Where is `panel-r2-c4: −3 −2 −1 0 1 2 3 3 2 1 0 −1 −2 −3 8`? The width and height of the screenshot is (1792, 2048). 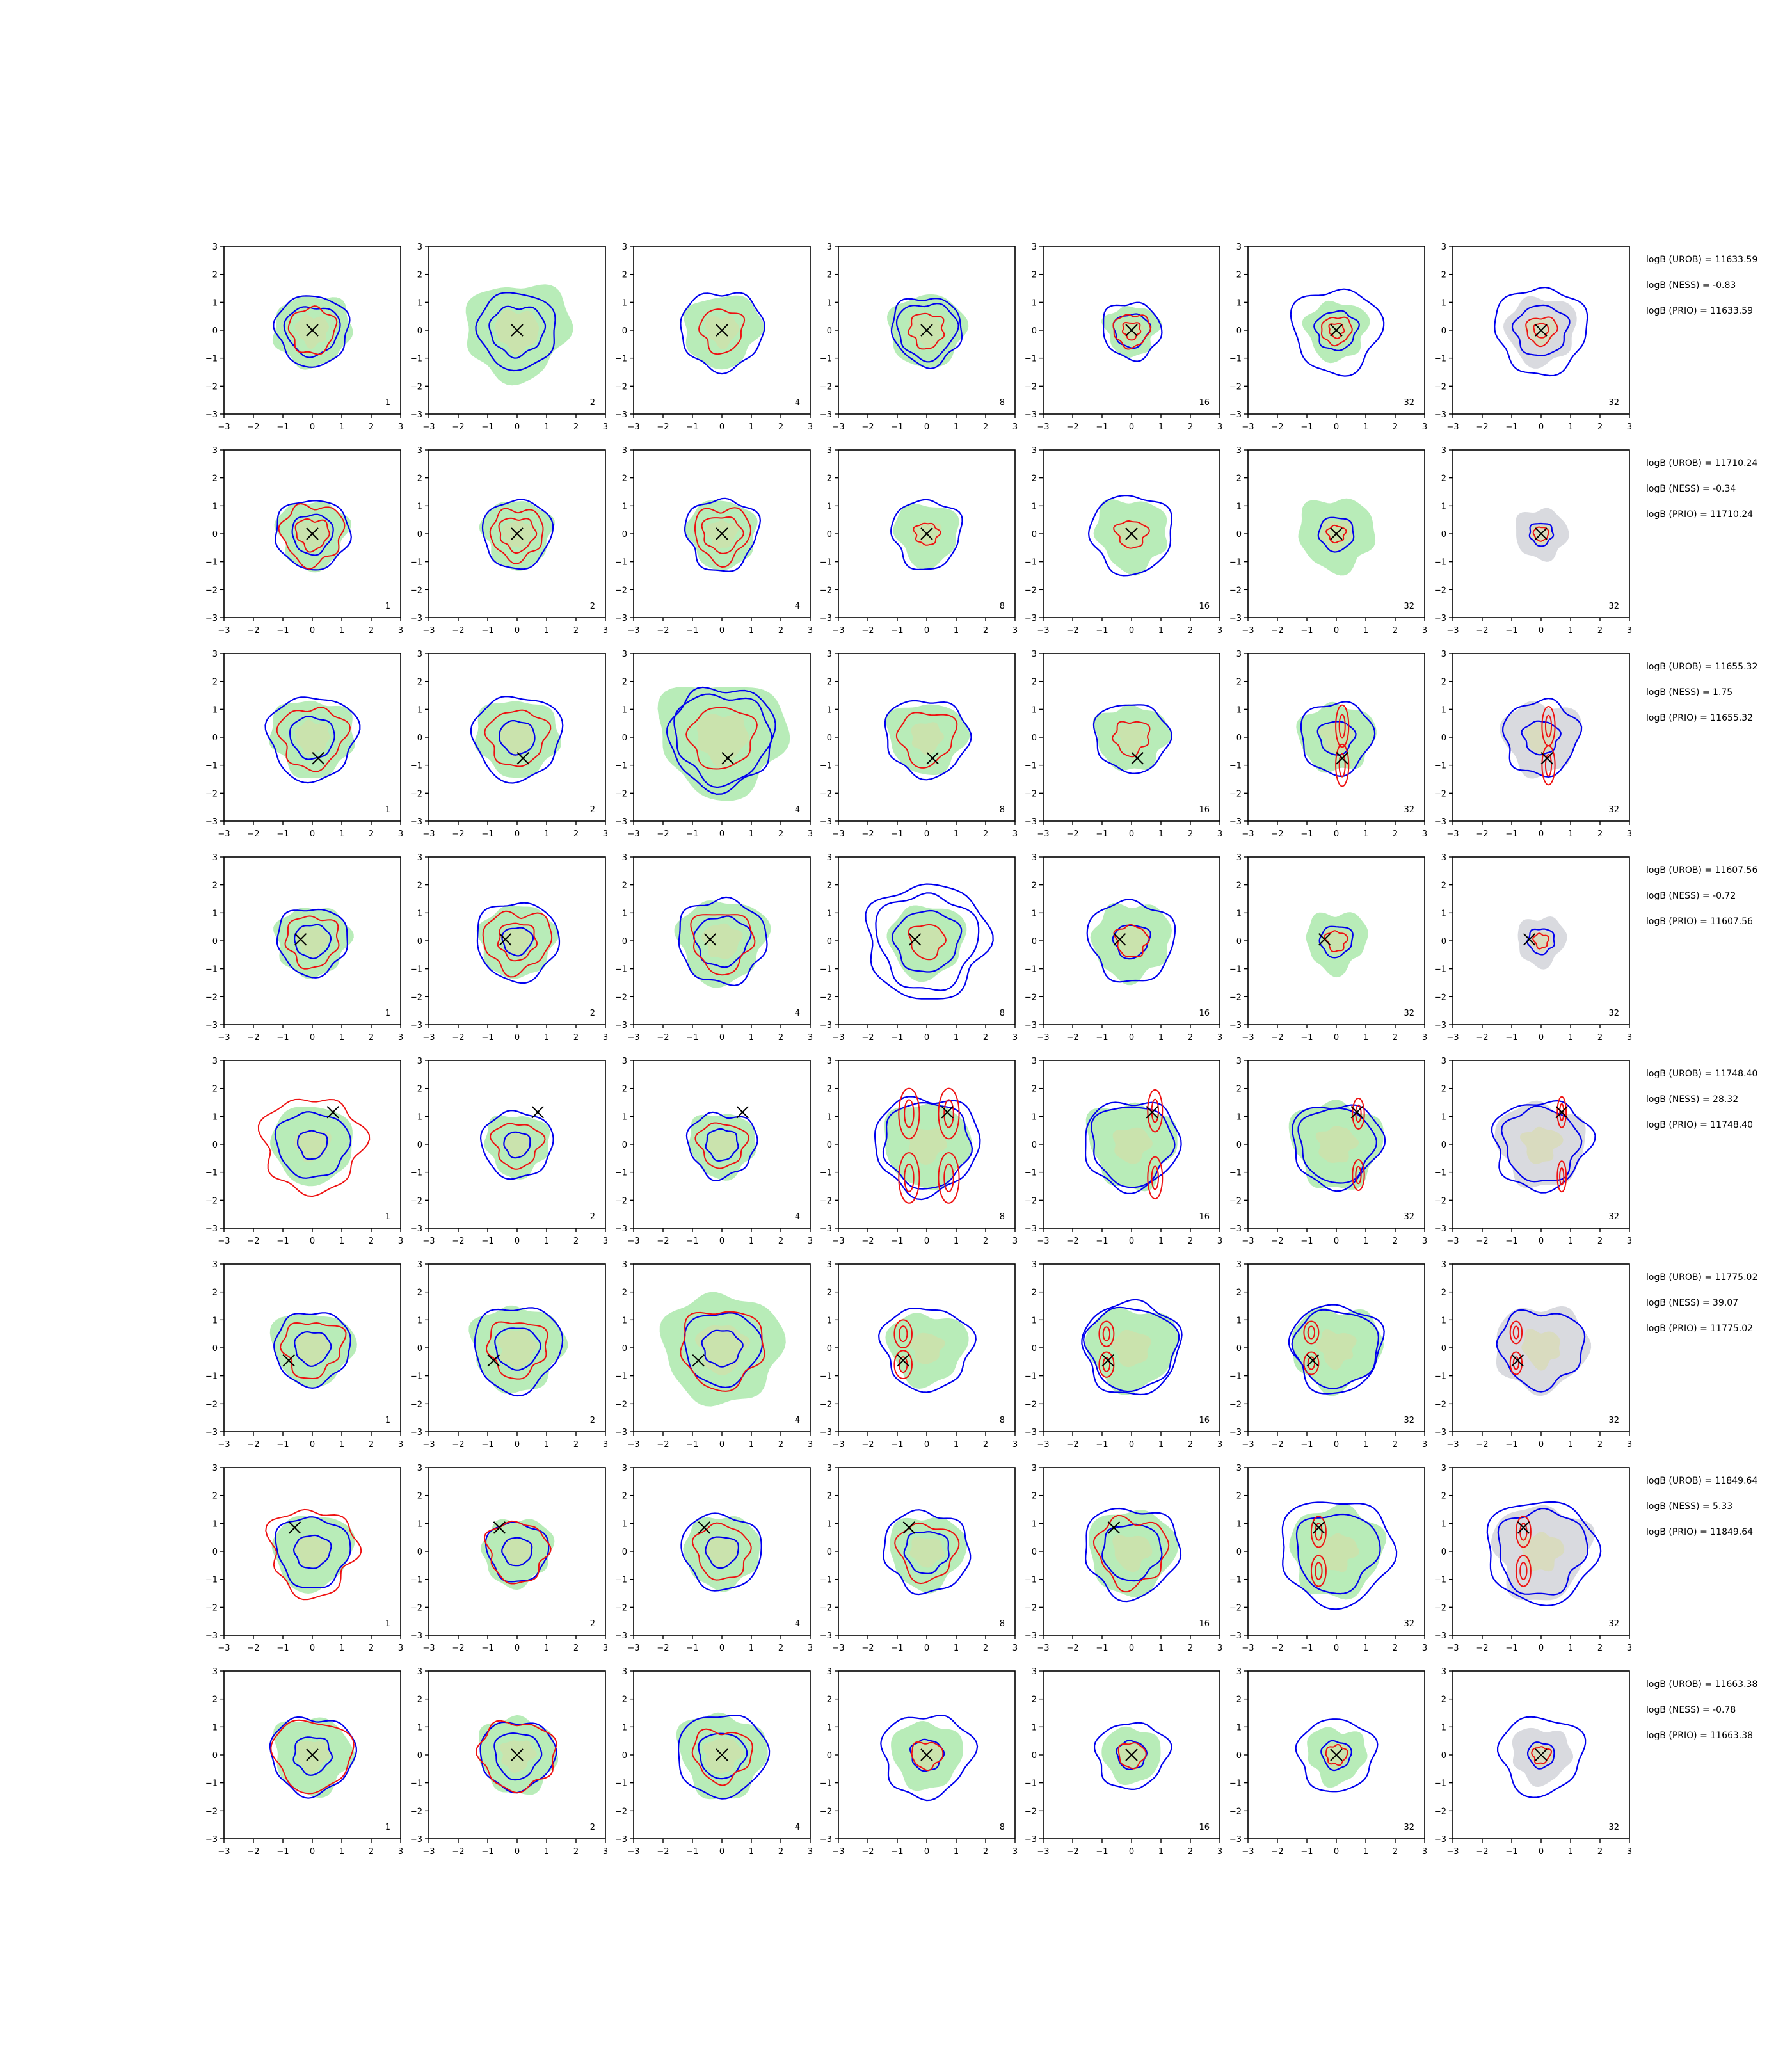
panel-r2-c4: −3 −2 −1 0 1 2 3 3 2 1 0 −1 −2 −3 8 is located at coordinates (919, 541).